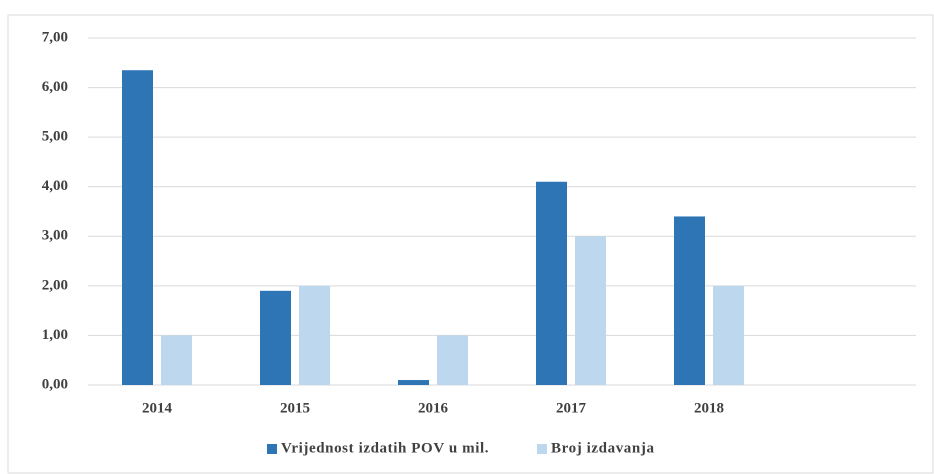  What do you see at coordinates (55, 285) in the screenshot?
I see `y-tick-label: 2,00` at bounding box center [55, 285].